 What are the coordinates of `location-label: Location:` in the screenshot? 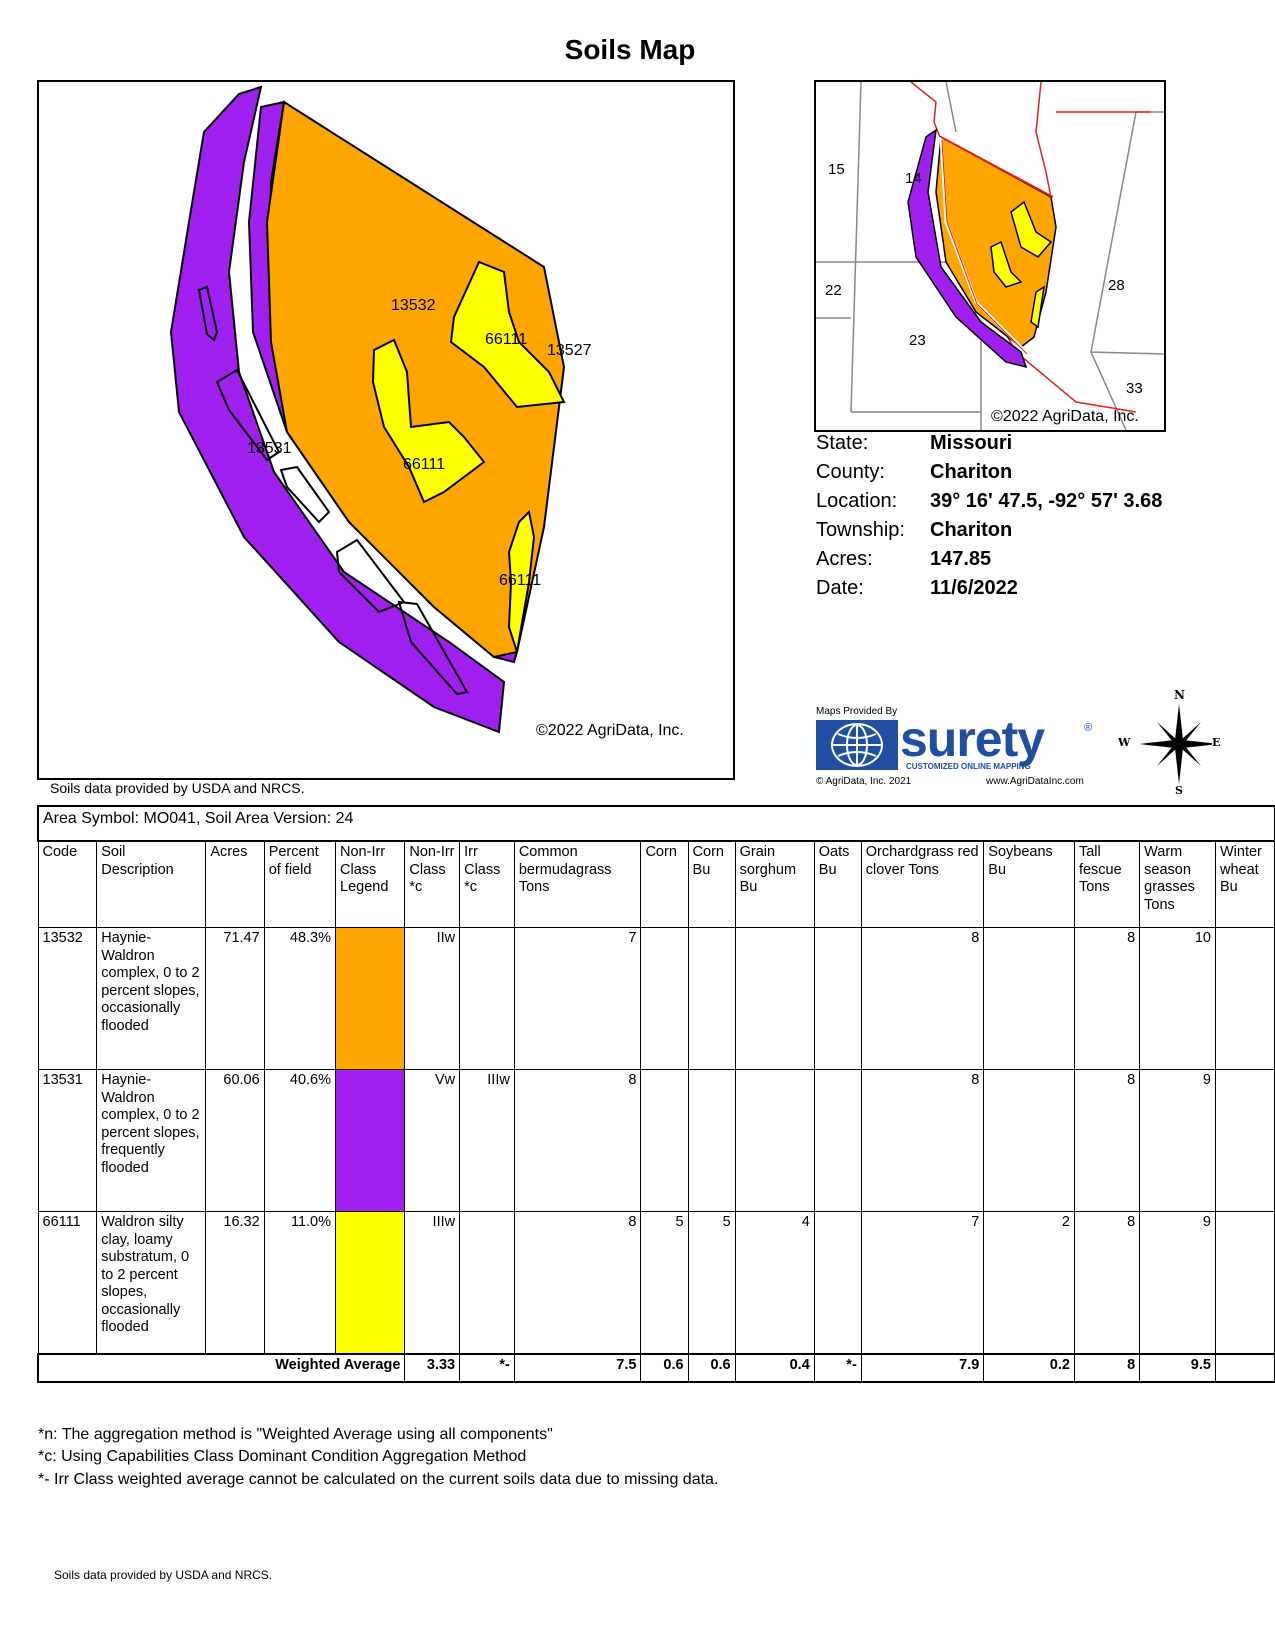 It's located at (857, 501).